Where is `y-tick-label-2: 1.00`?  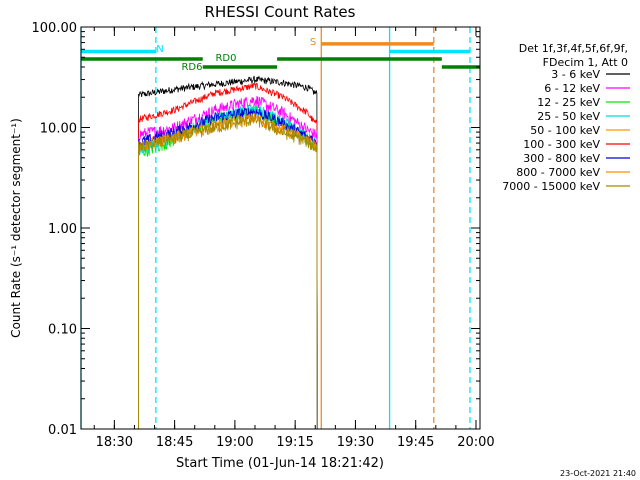 y-tick-label-2: 1.00 is located at coordinates (62, 229).